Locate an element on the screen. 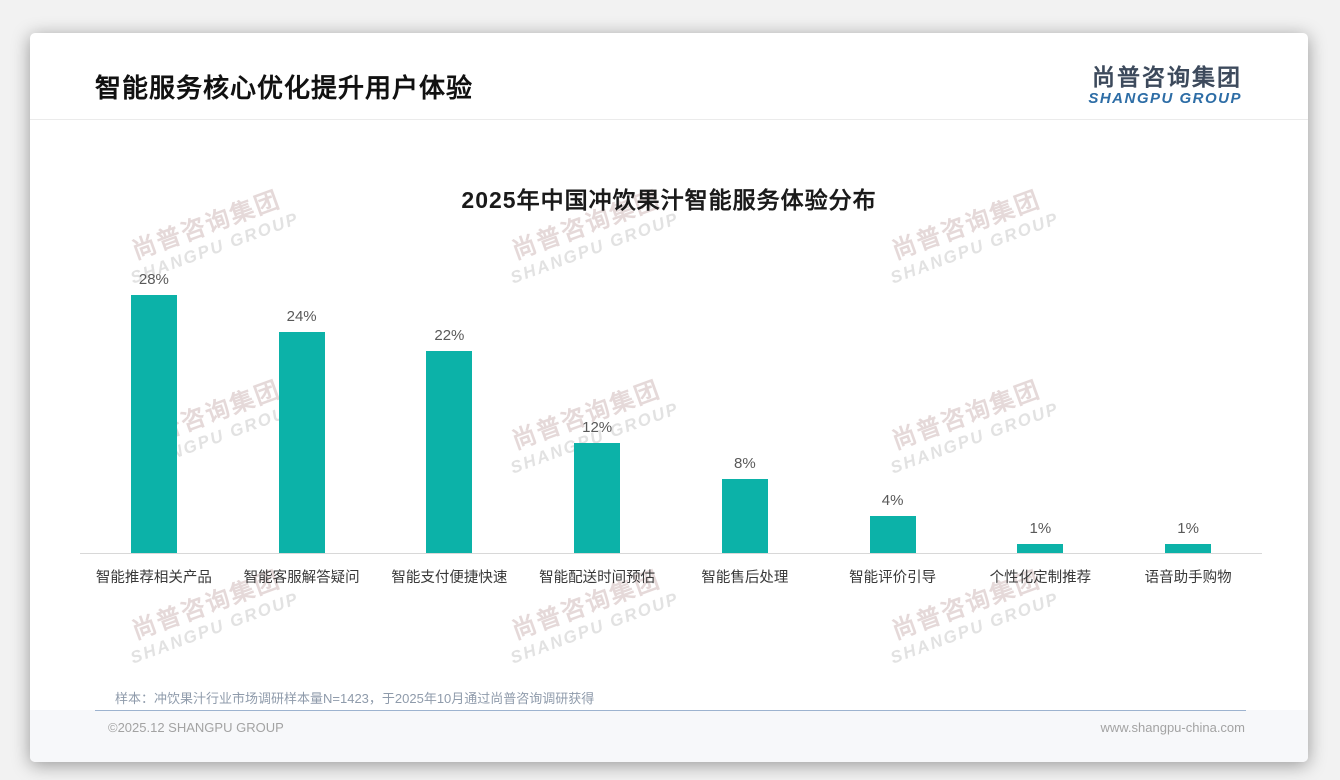 This screenshot has height=780, width=1340. category-label: 智能售后处理 is located at coordinates (745, 578).